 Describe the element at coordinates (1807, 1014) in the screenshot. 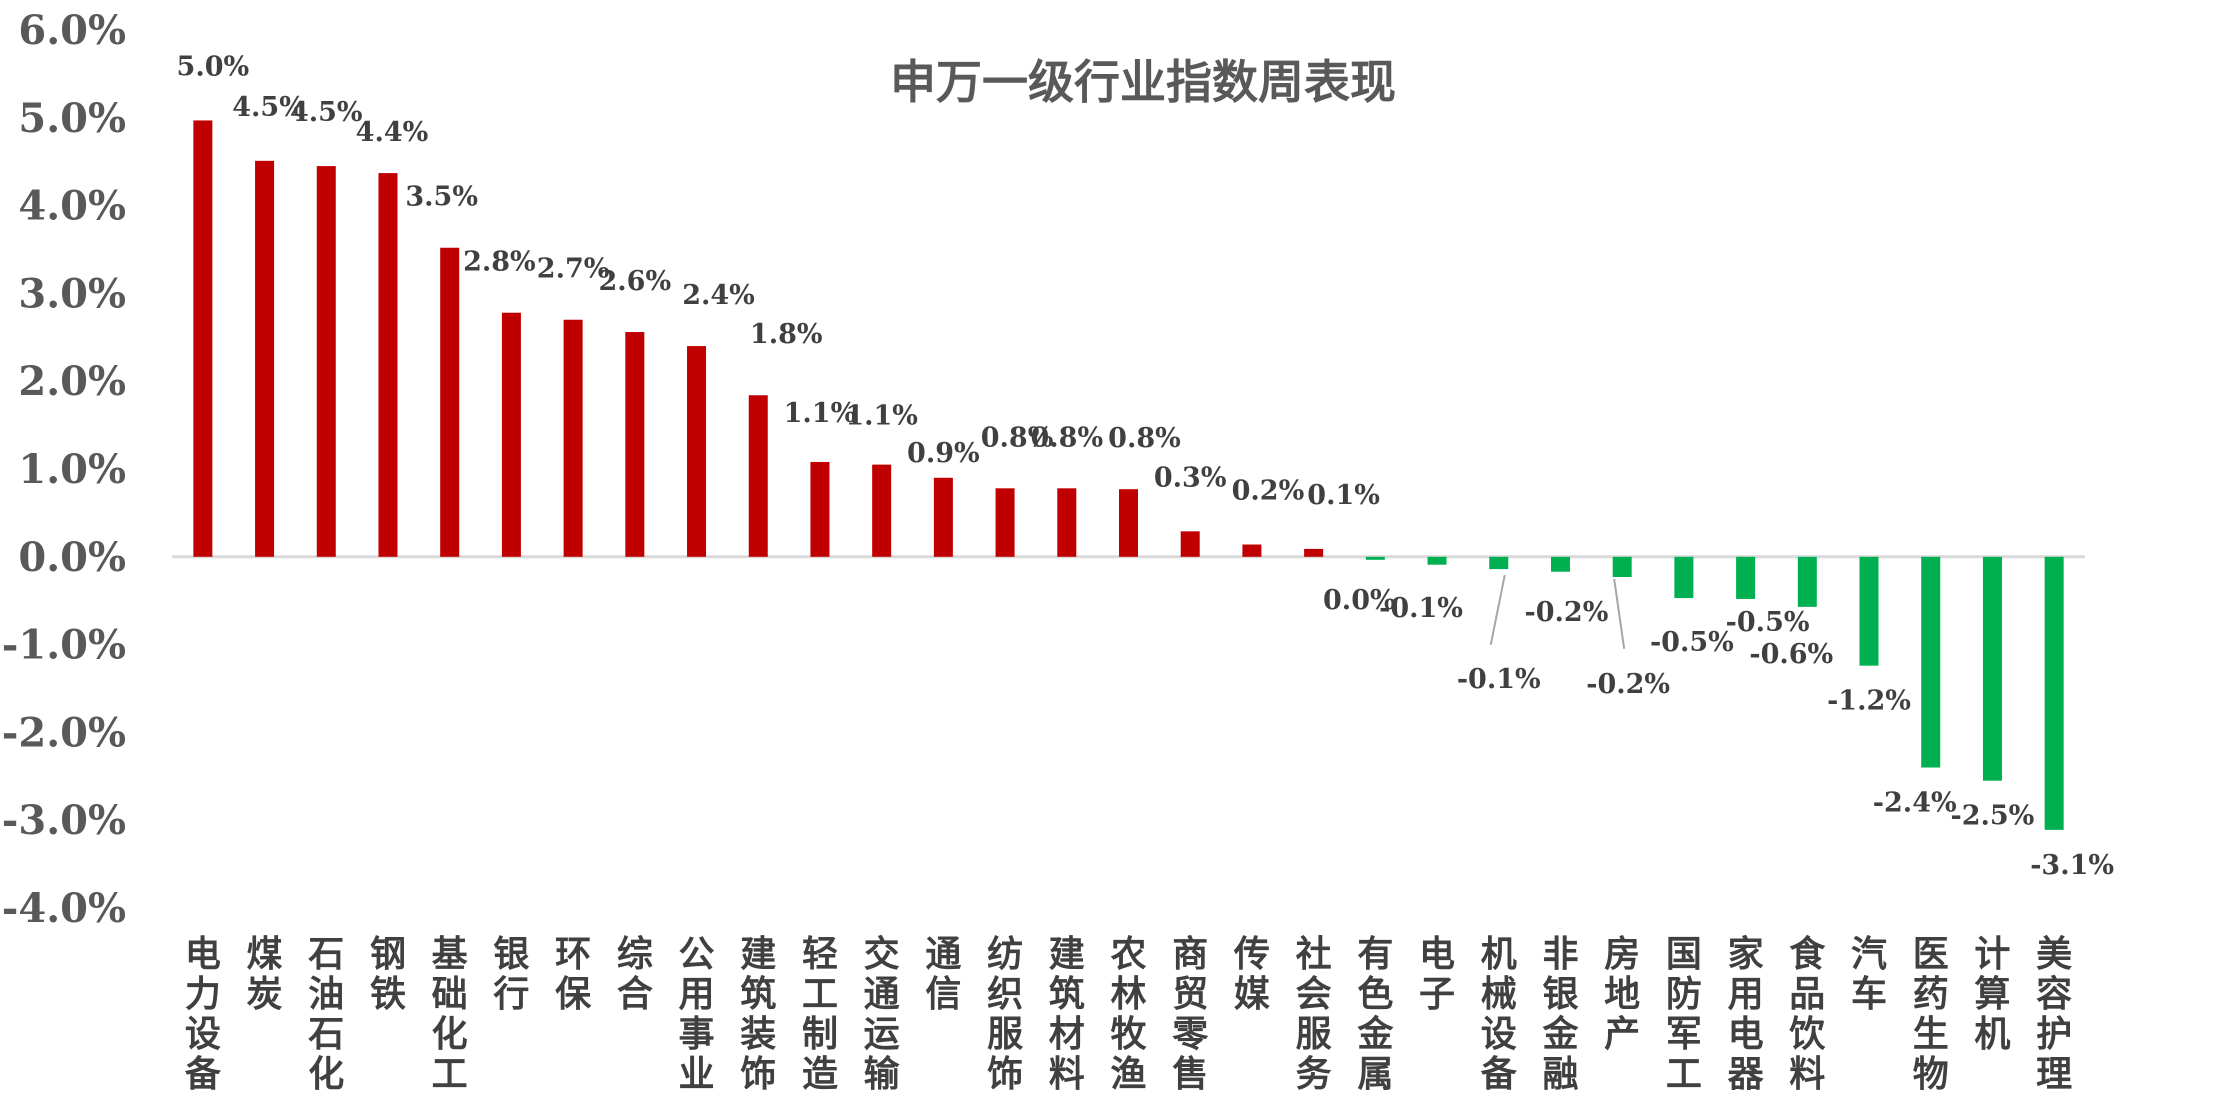

I see `x-category-label: 食品饮料` at that location.